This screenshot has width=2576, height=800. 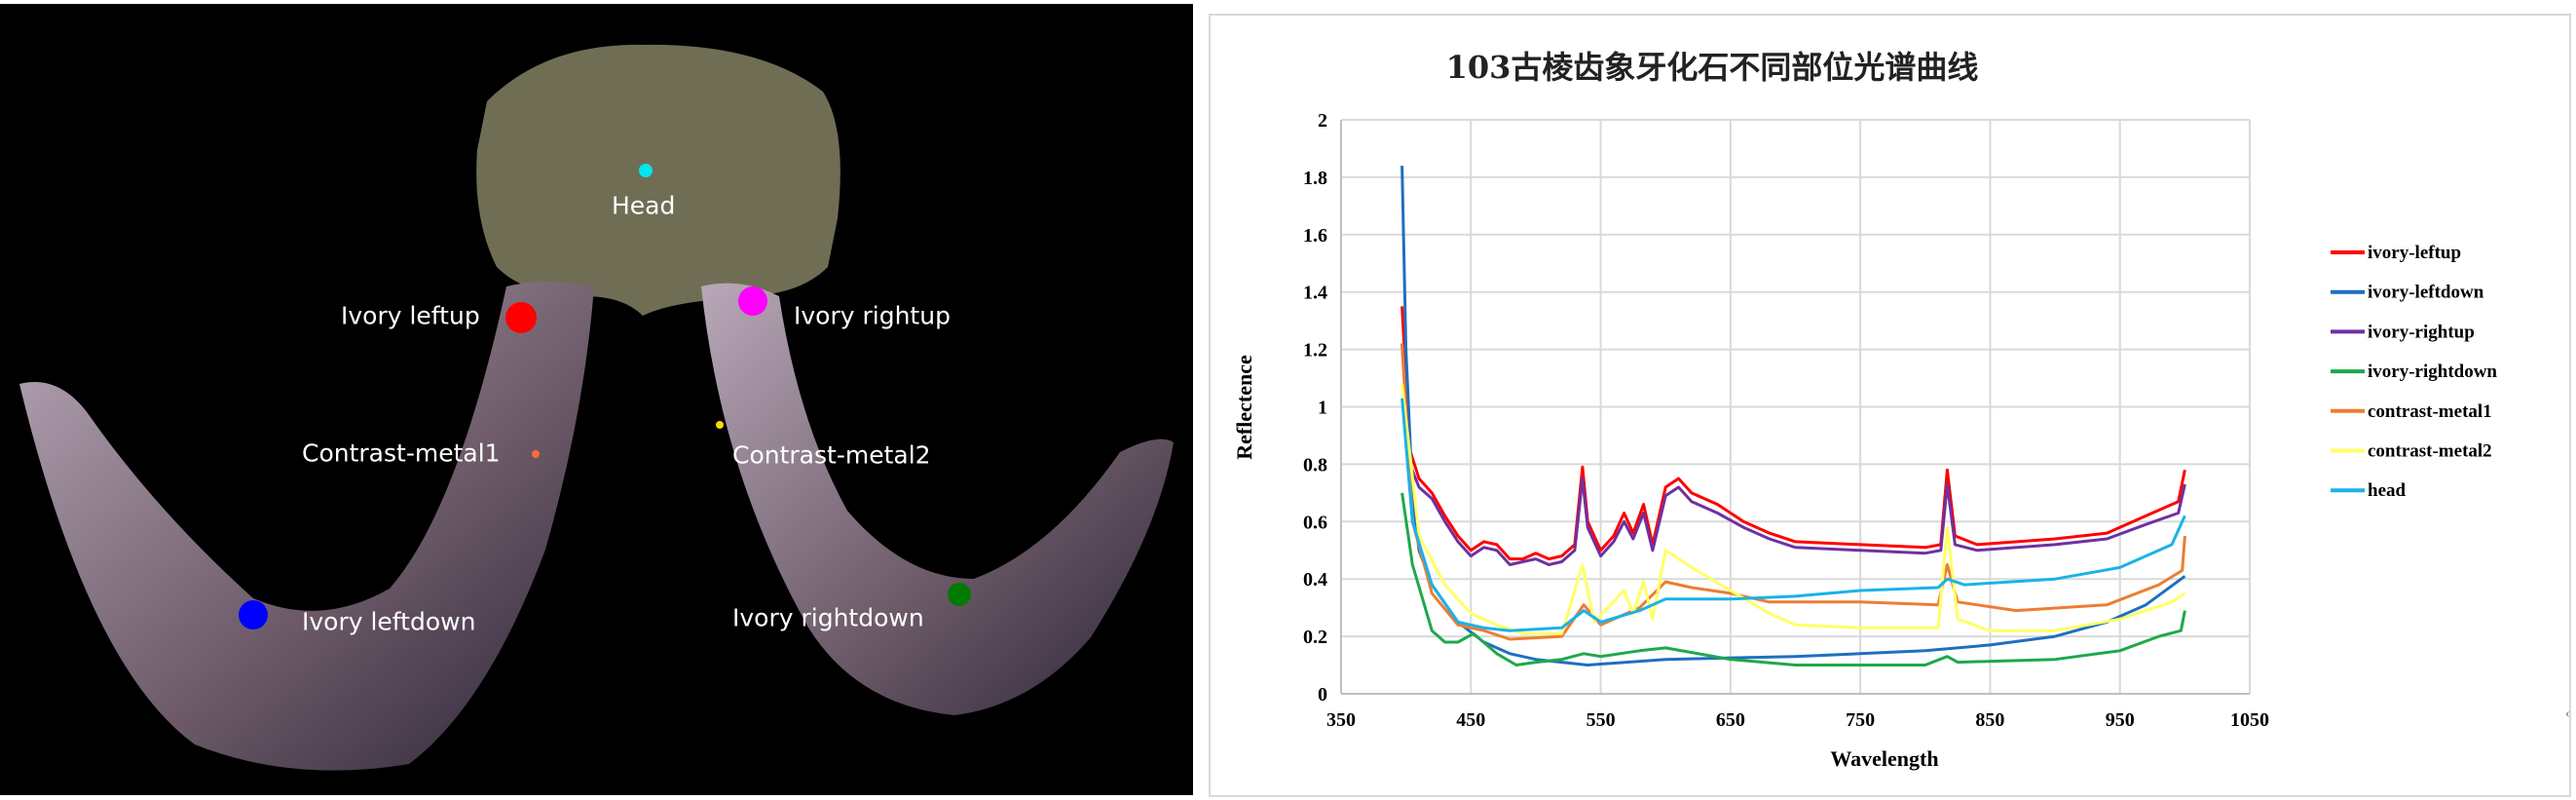 I want to click on ivory-rightdown-marker, so click(x=959, y=594).